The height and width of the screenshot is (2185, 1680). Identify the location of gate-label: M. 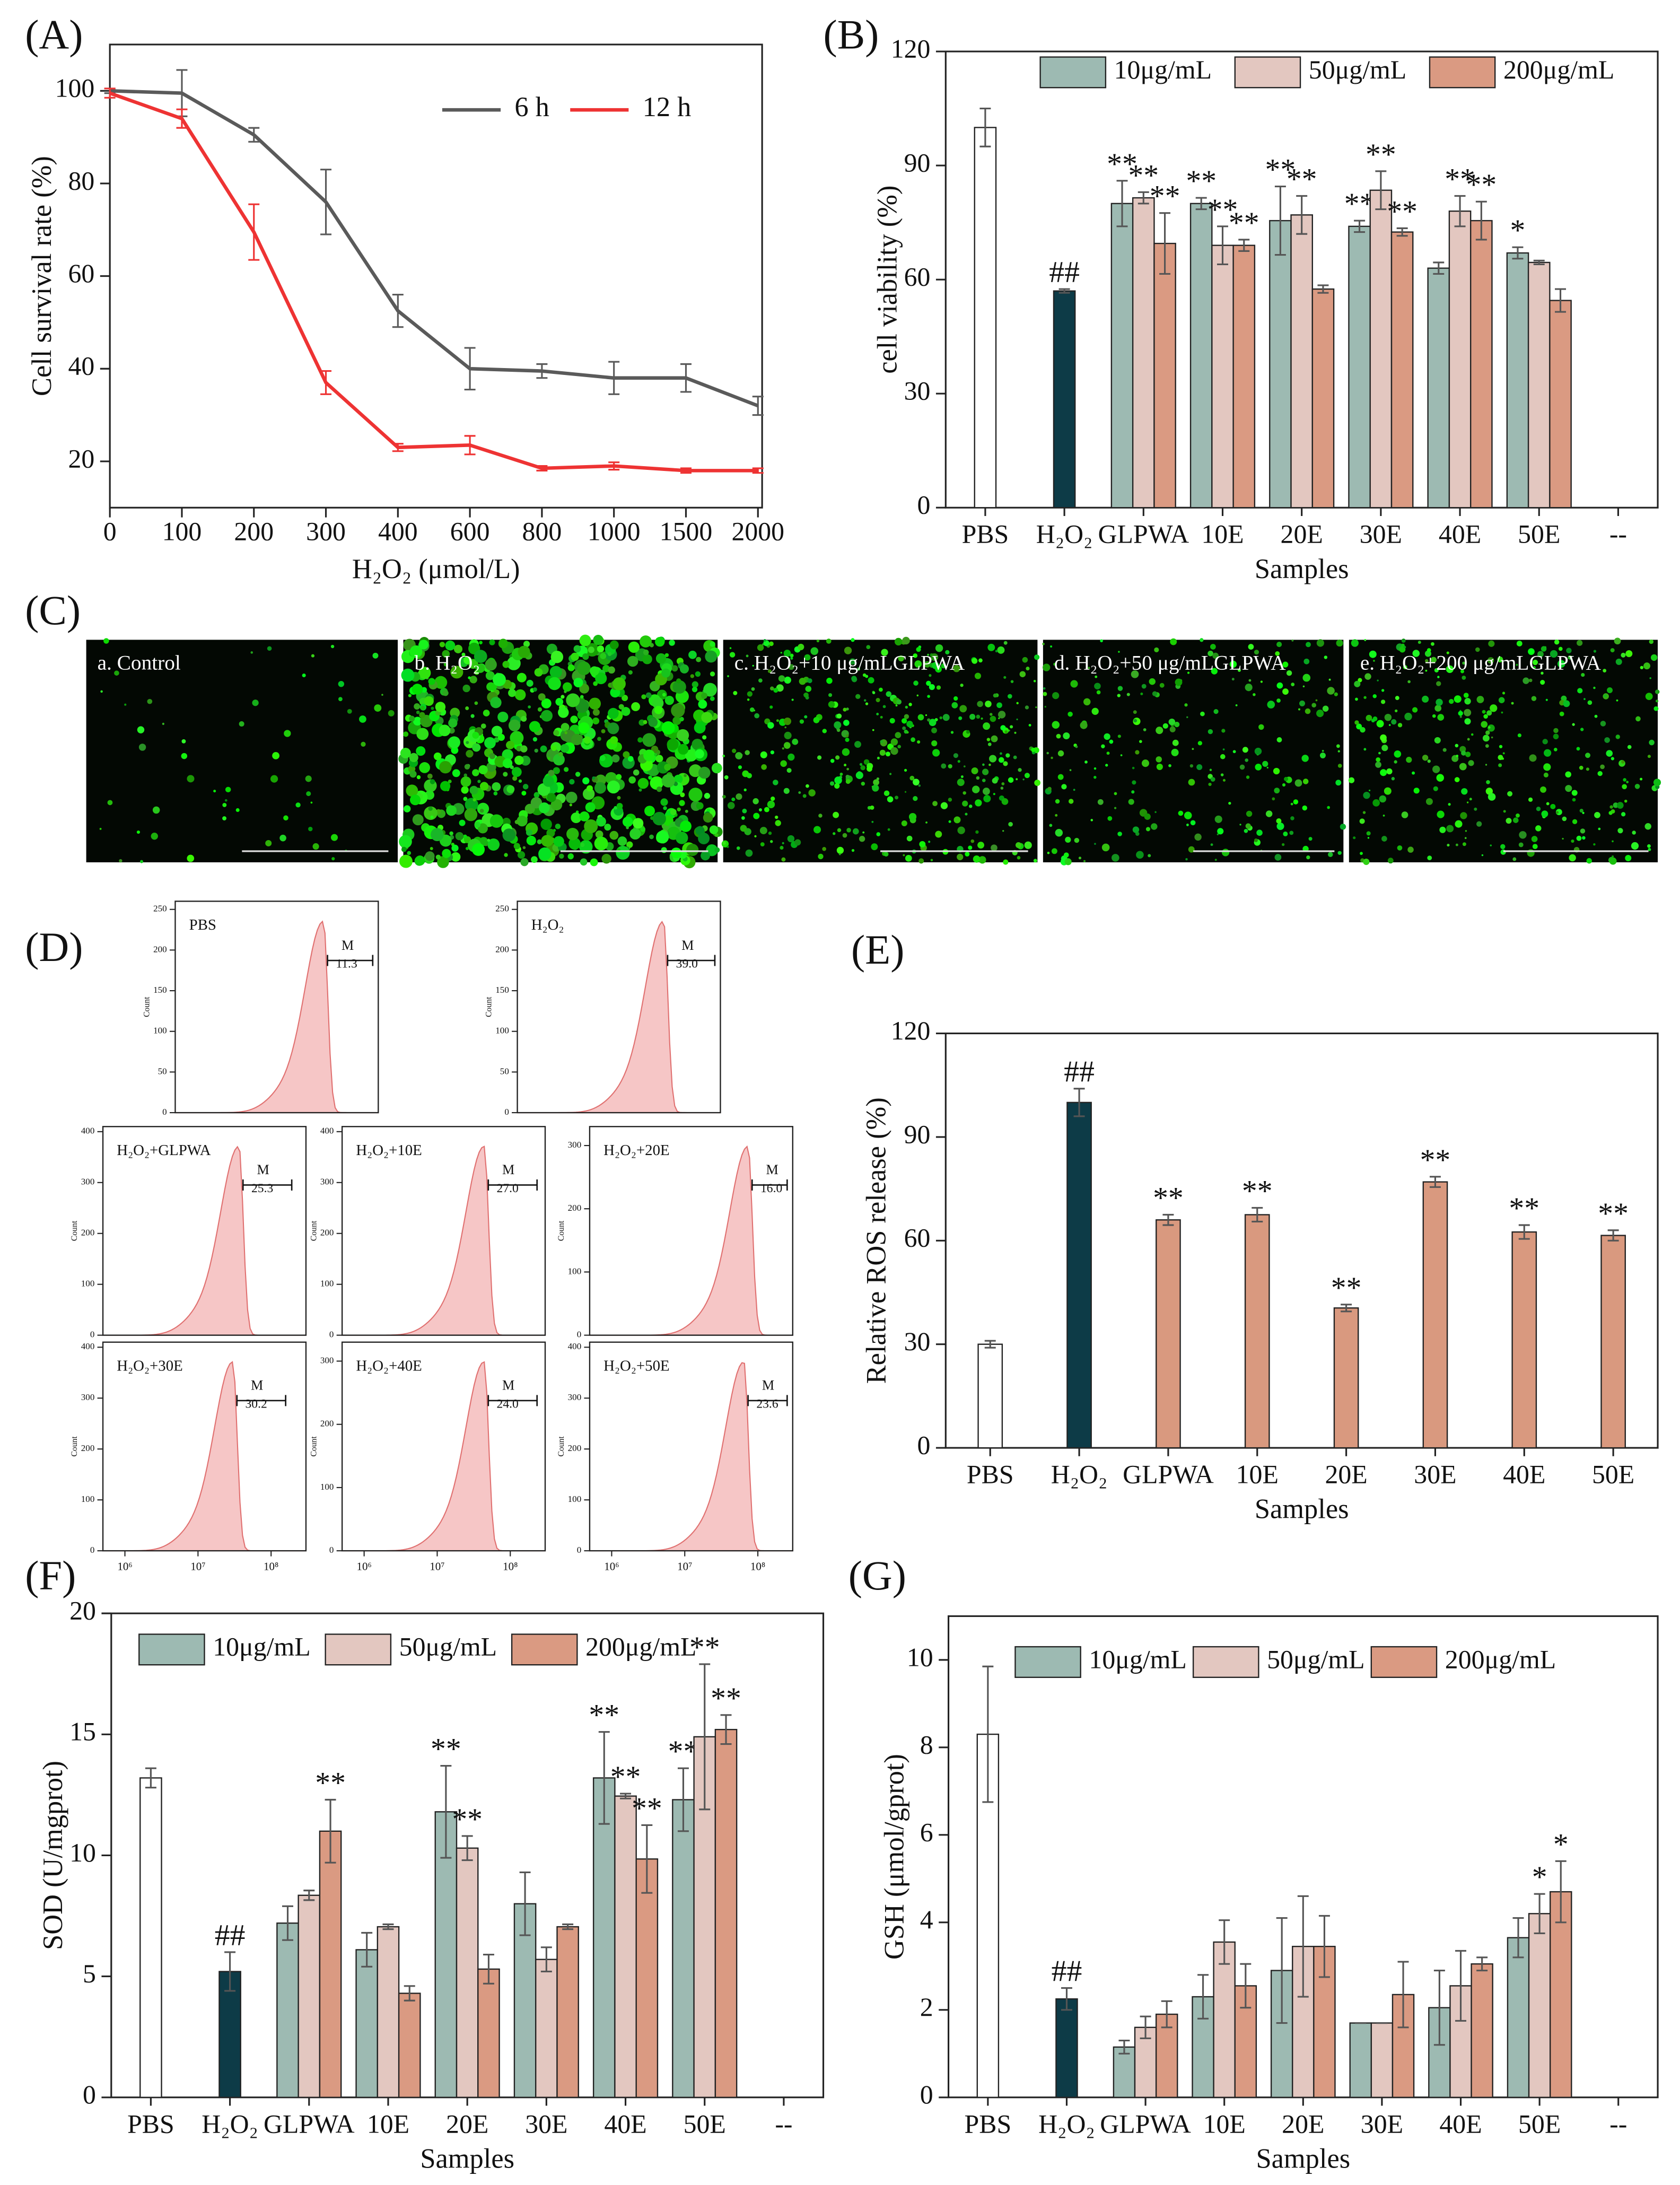
(687, 946).